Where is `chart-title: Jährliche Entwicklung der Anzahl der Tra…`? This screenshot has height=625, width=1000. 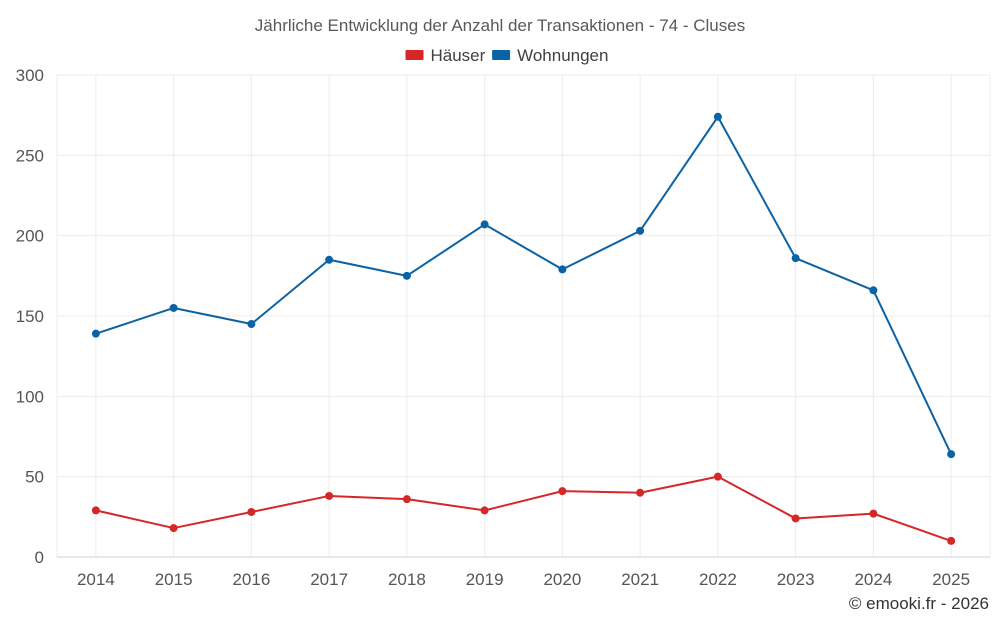
chart-title: Jährliche Entwicklung der Anzahl der Tra… is located at coordinates (500, 25).